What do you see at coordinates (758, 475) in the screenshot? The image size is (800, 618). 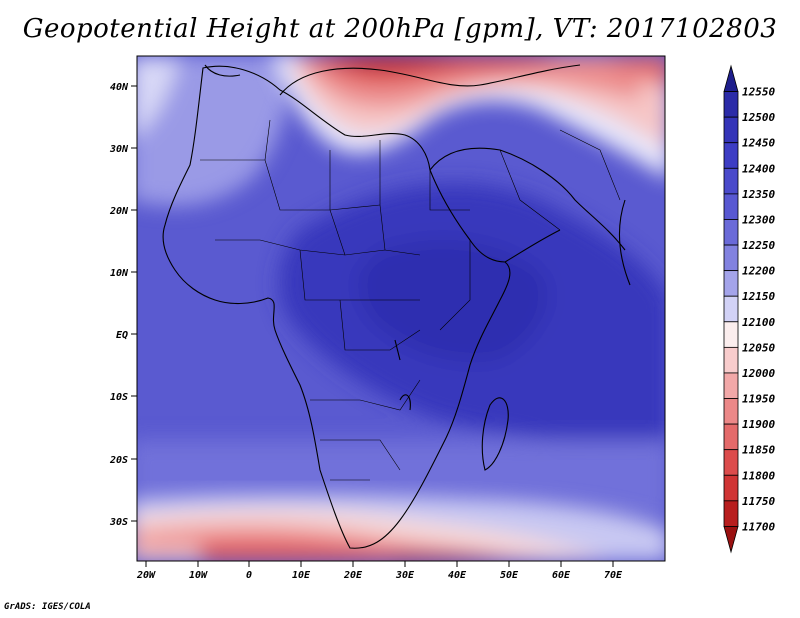 I see `colorbar-label: 11800` at bounding box center [758, 475].